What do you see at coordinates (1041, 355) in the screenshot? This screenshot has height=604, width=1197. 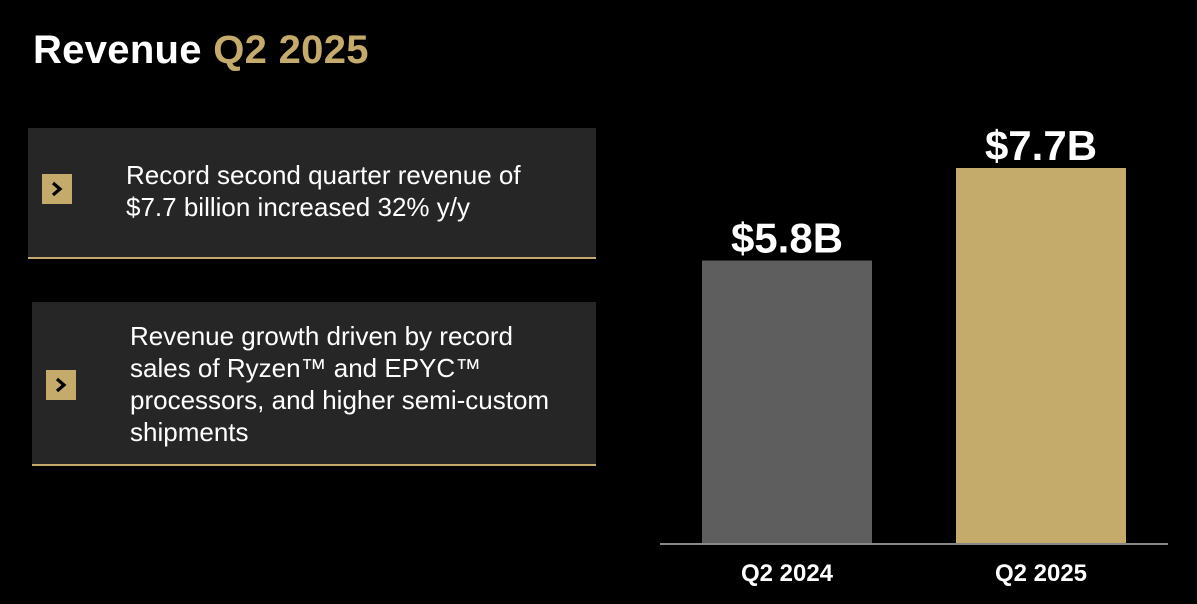 I see `bar-q2-2025` at bounding box center [1041, 355].